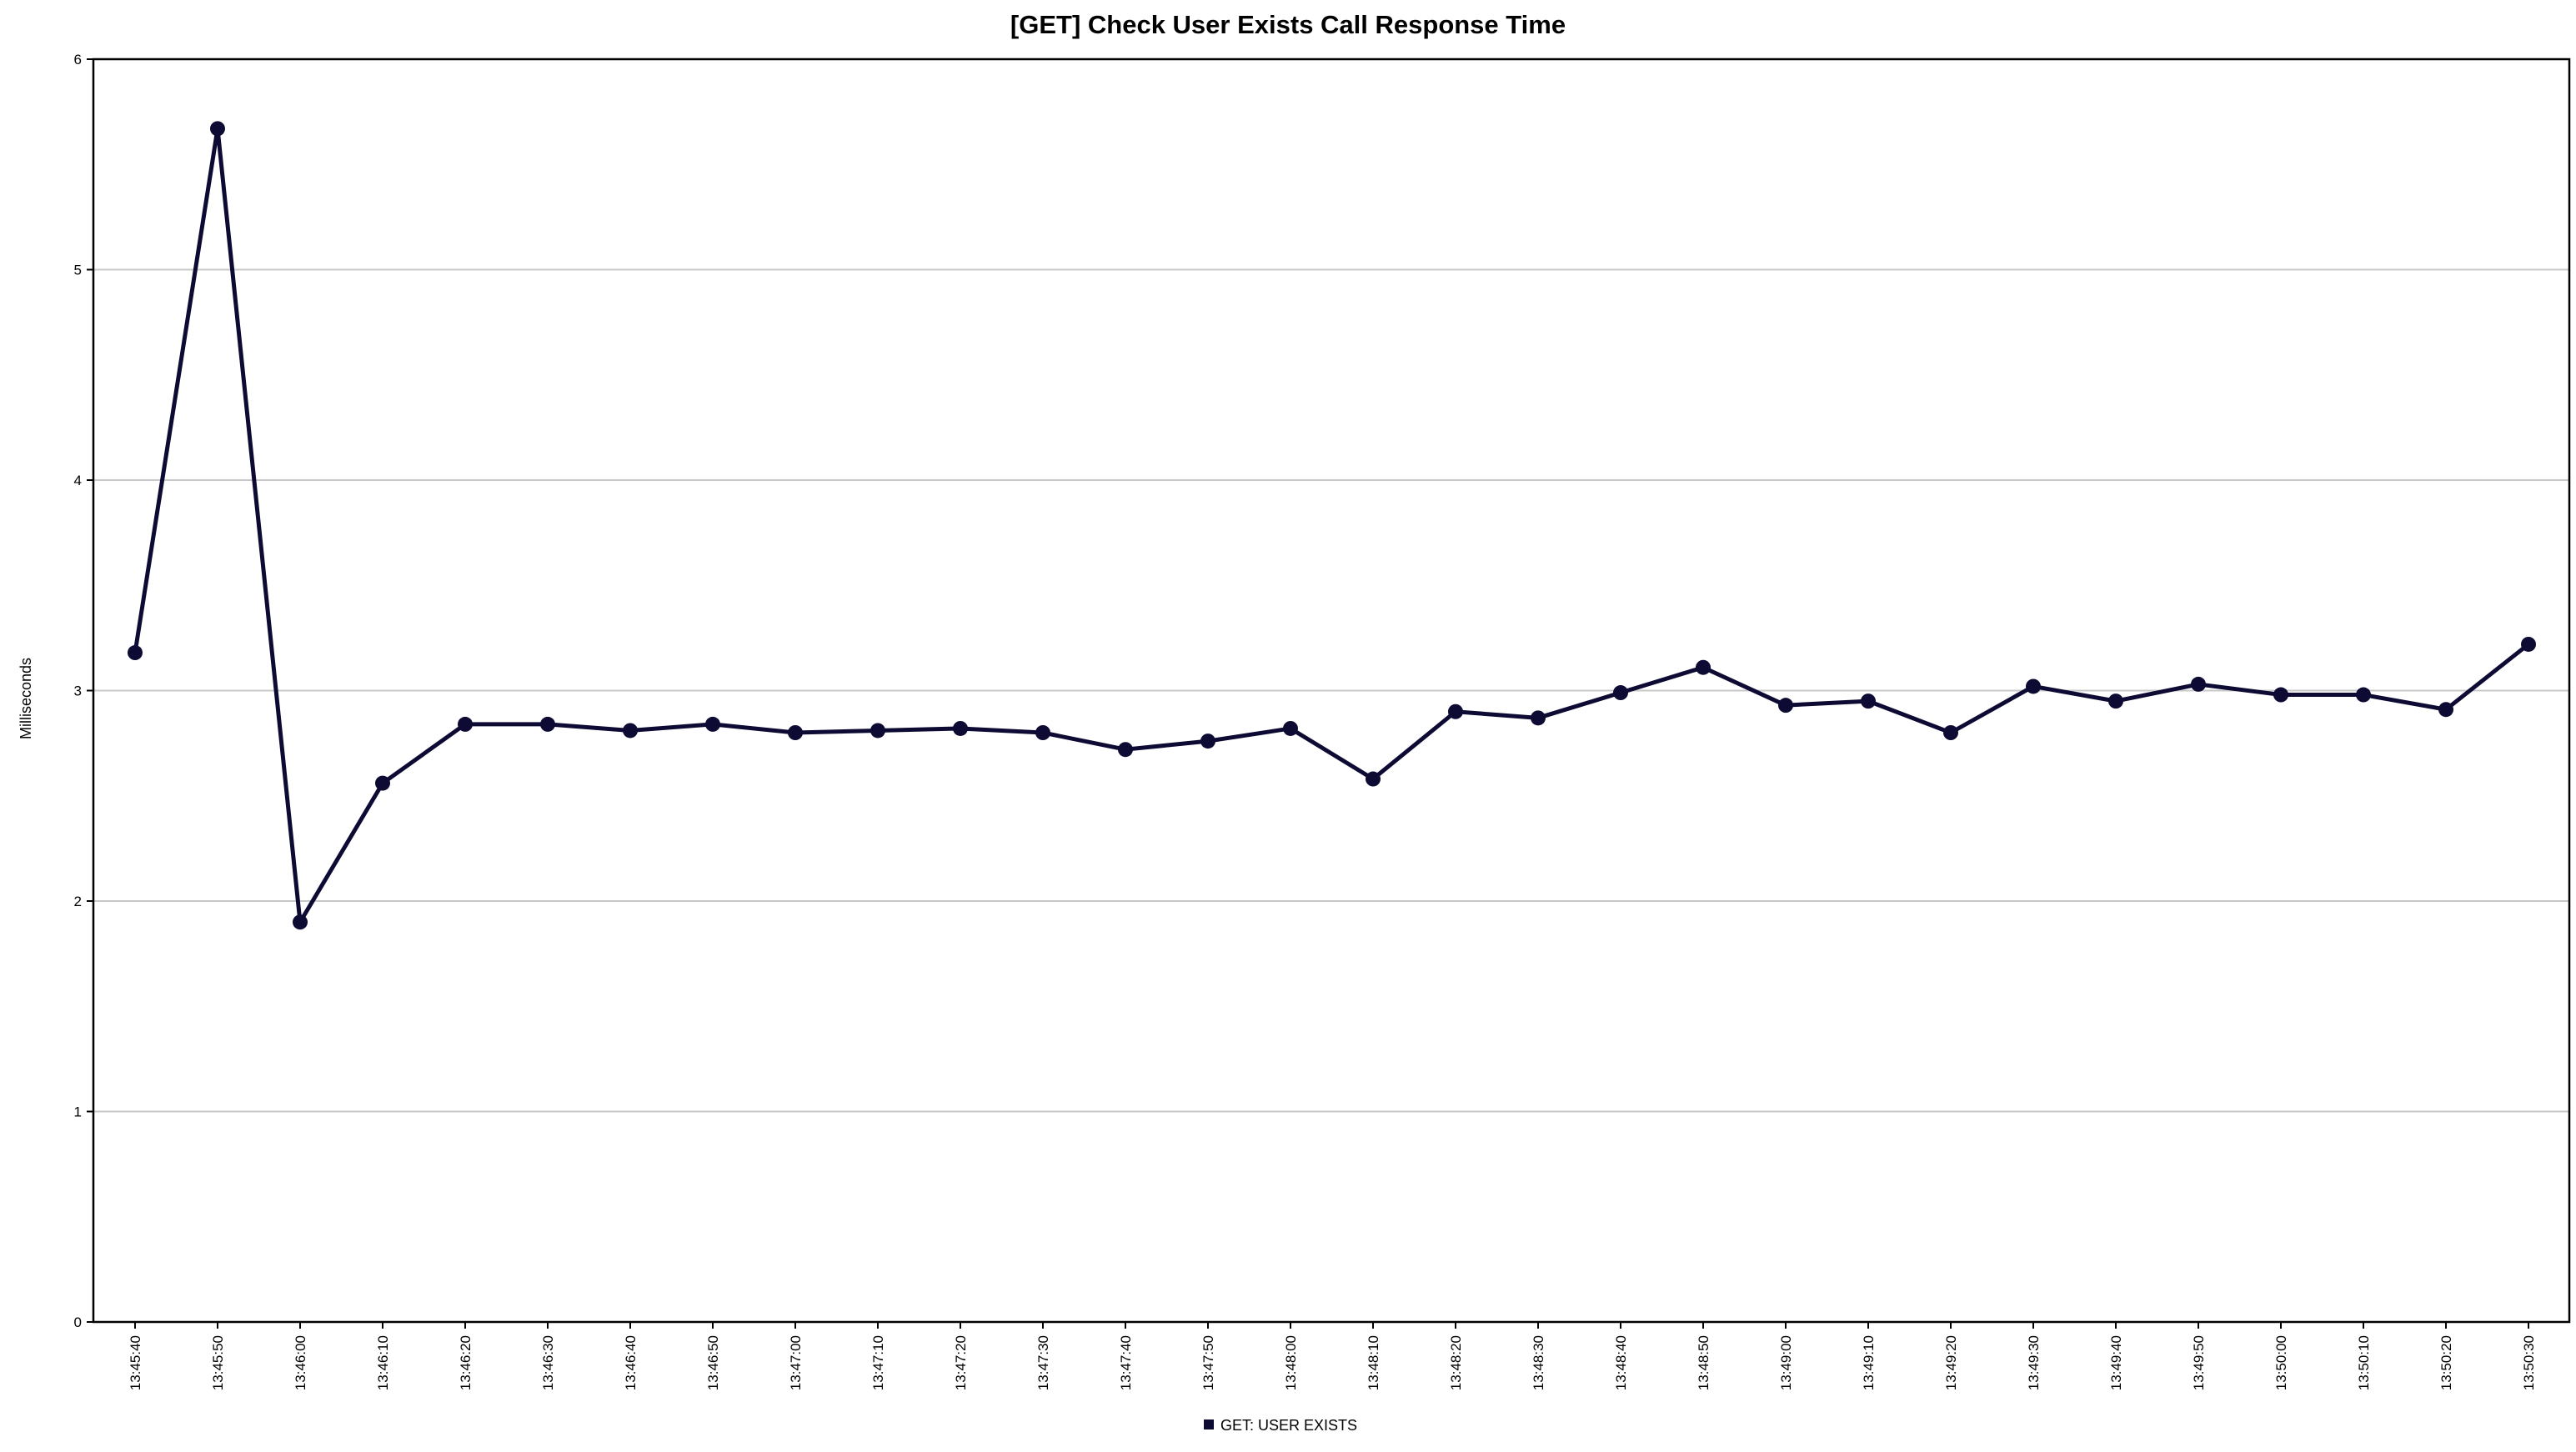 The width and height of the screenshot is (2576, 1452). I want to click on y-axis-label: Milliseconds, so click(26, 698).